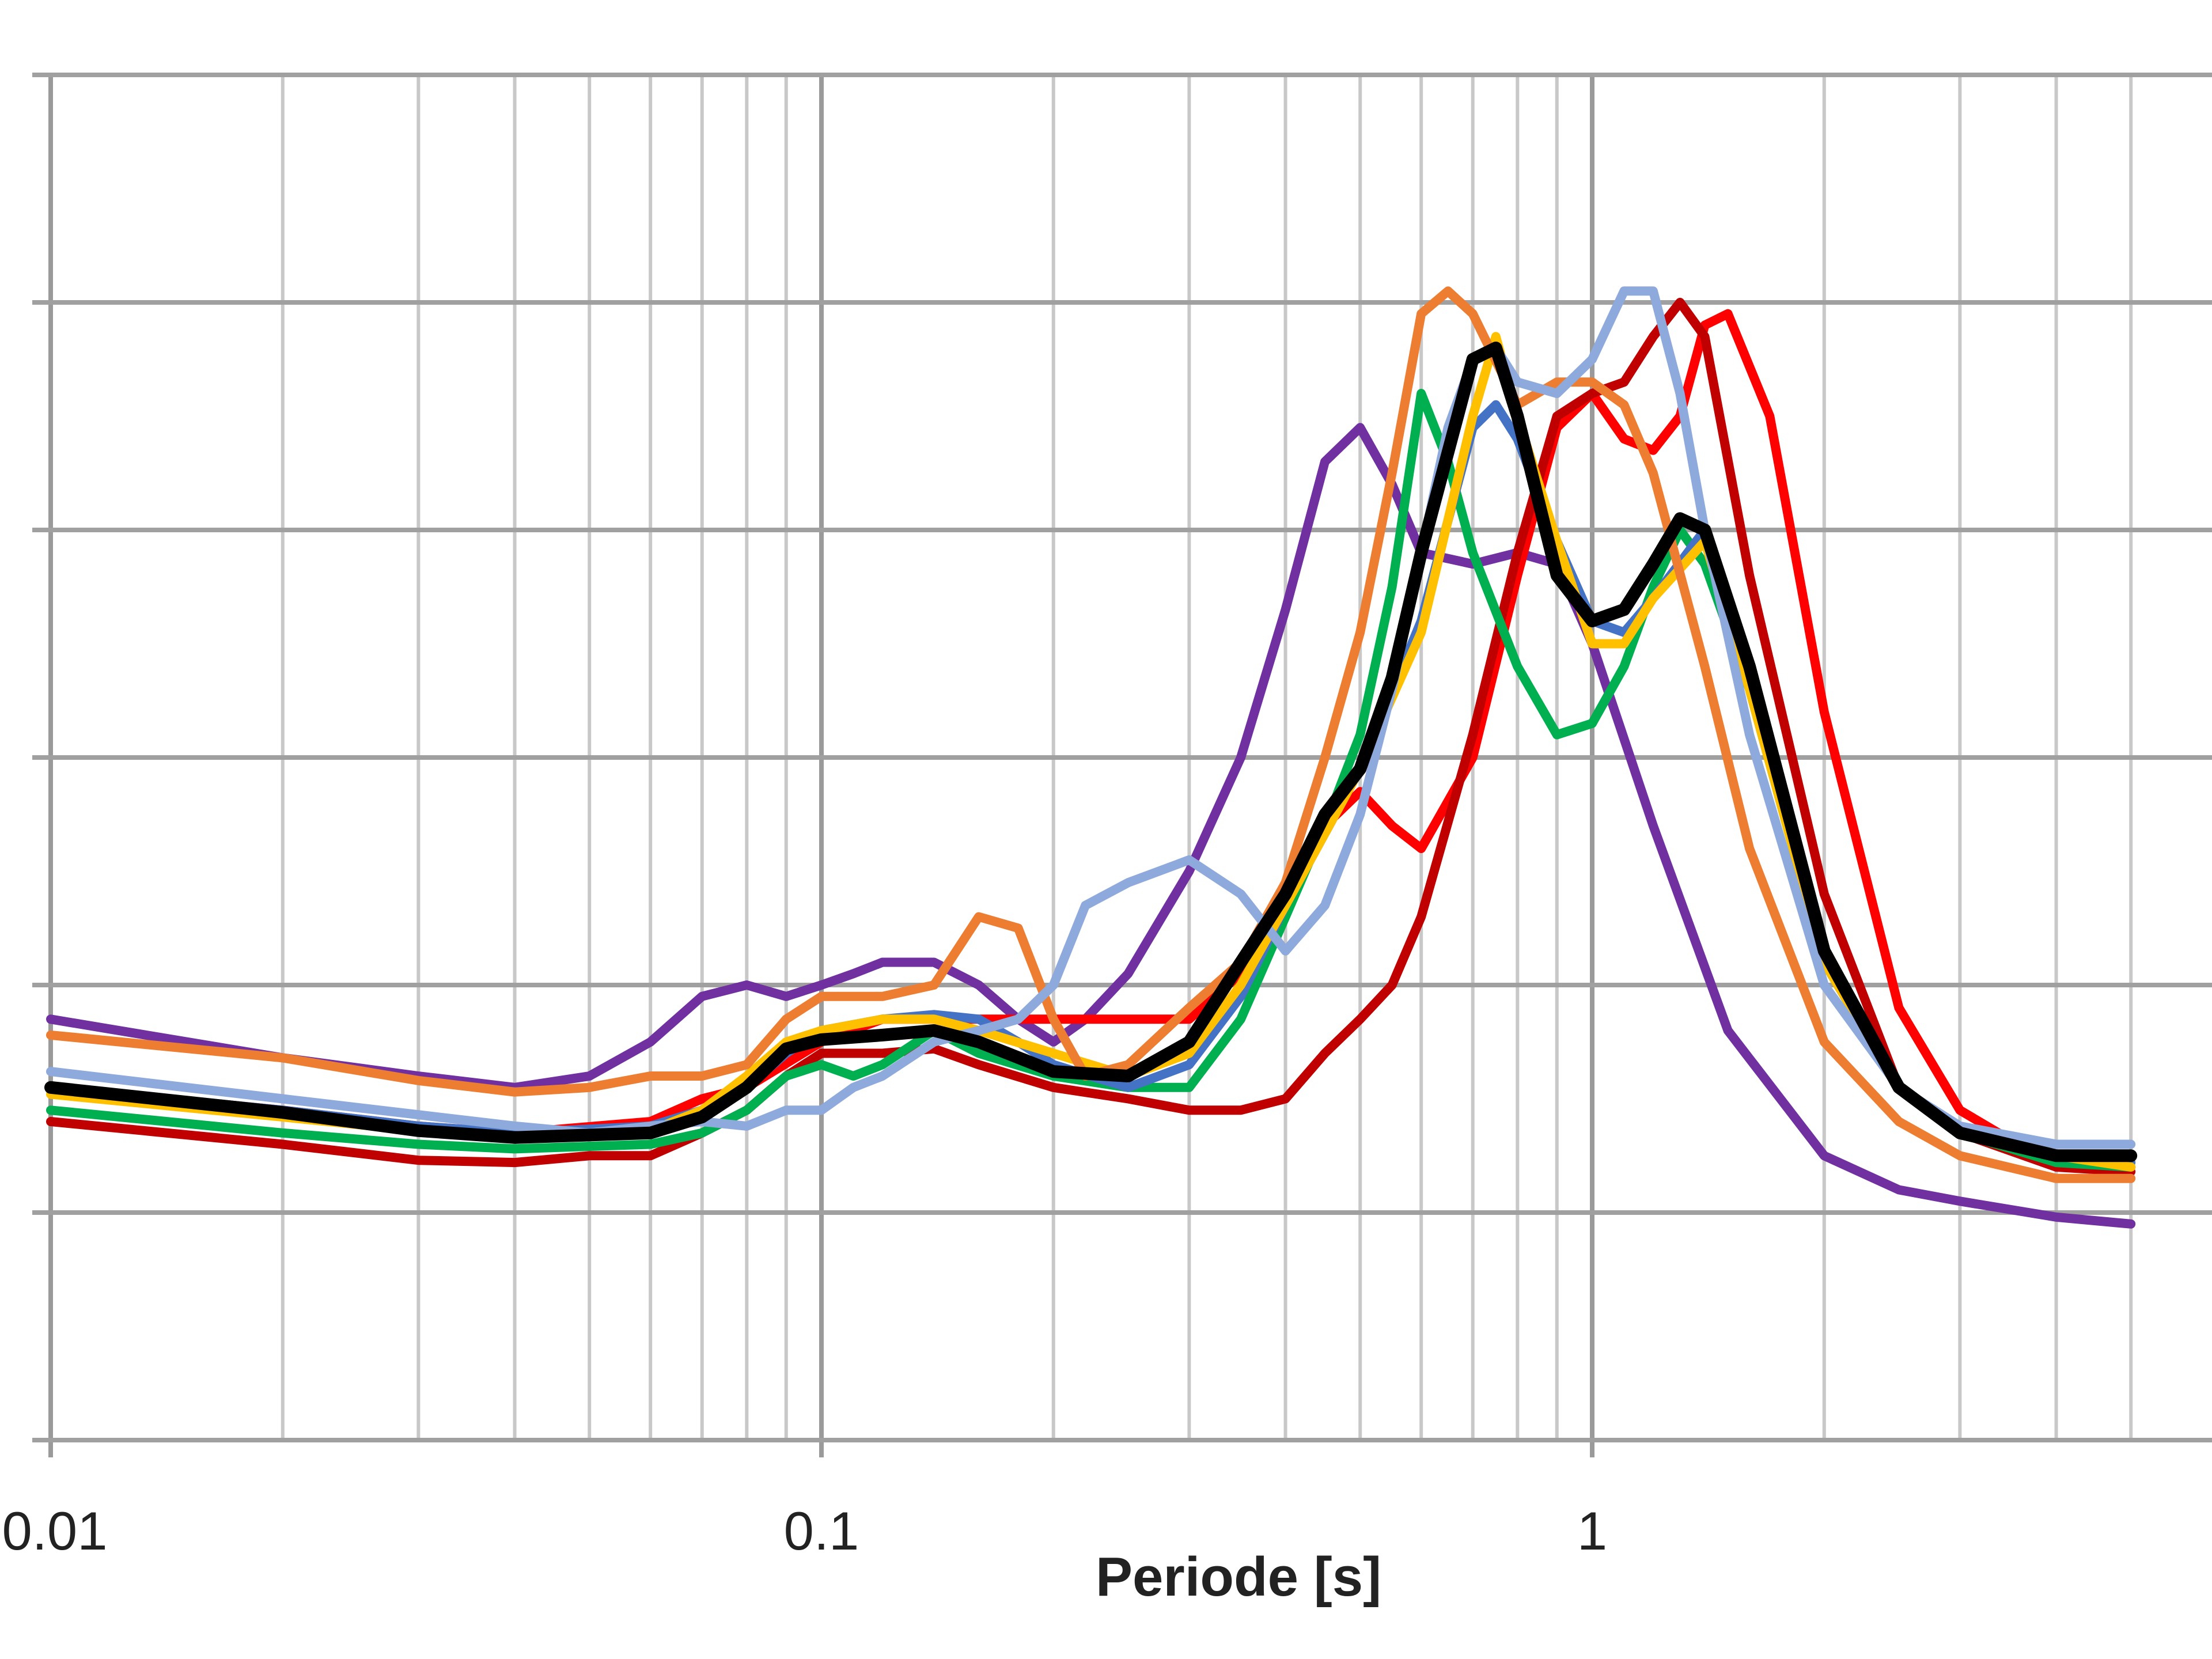  Describe the element at coordinates (1238, 1577) in the screenshot. I see `x-axis-title: Periode [s]` at that location.